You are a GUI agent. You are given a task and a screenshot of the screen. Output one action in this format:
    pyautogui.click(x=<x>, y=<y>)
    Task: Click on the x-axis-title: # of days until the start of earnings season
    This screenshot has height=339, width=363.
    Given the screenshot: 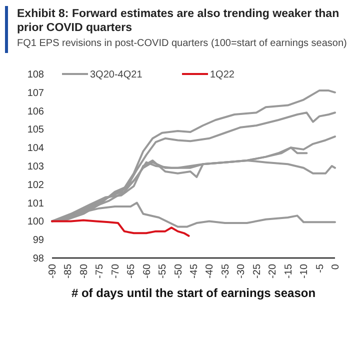 What is the action you would take?
    pyautogui.click(x=193, y=293)
    